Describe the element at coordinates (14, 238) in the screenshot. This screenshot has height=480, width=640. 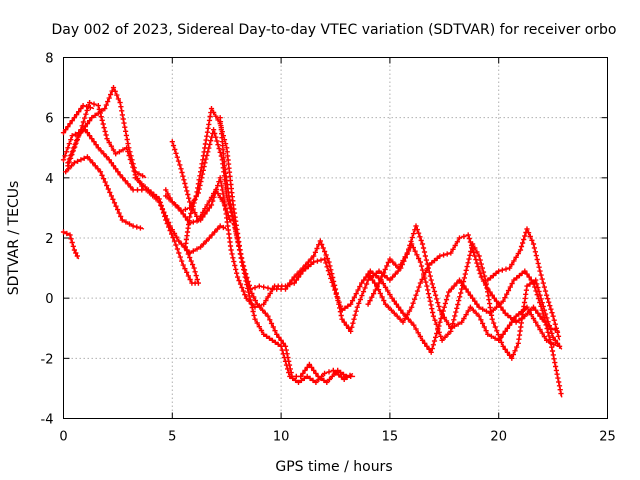
I see `y-axis-label: SDTVAR / TECUs` at that location.